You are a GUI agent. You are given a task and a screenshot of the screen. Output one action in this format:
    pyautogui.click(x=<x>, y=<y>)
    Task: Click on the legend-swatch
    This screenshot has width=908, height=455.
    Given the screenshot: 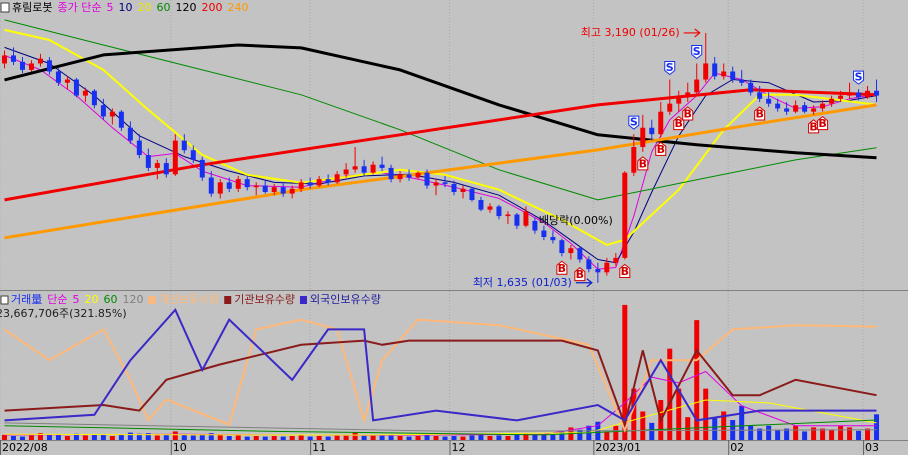 What is the action you would take?
    pyautogui.click(x=228, y=300)
    